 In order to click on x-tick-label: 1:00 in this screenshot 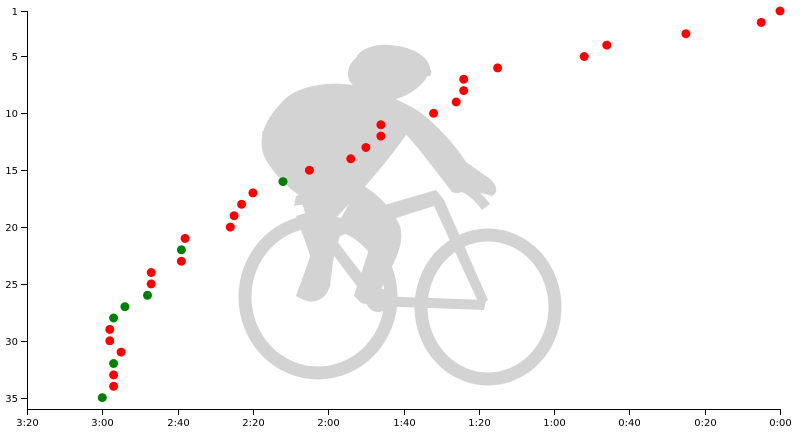, I will do `click(554, 423)`.